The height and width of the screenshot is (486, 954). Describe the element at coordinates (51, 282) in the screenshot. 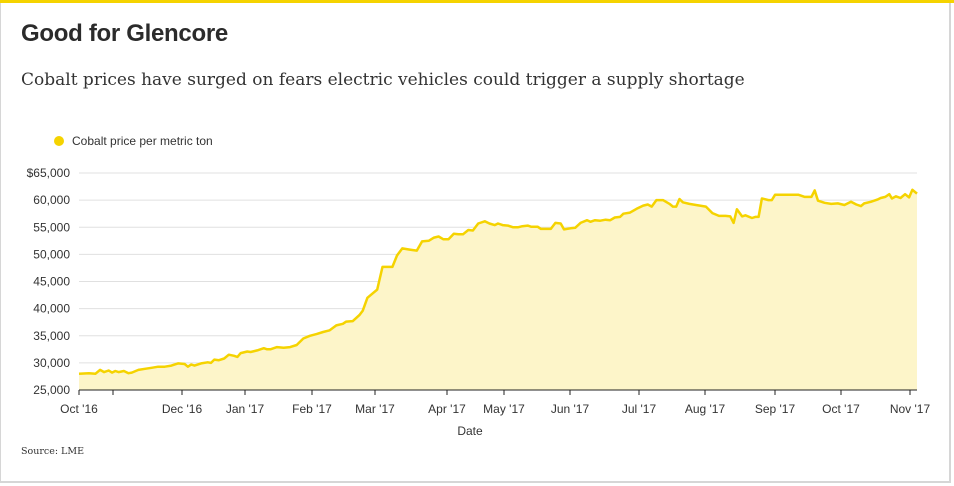

I see `y-tick-label: 45,000` at that location.